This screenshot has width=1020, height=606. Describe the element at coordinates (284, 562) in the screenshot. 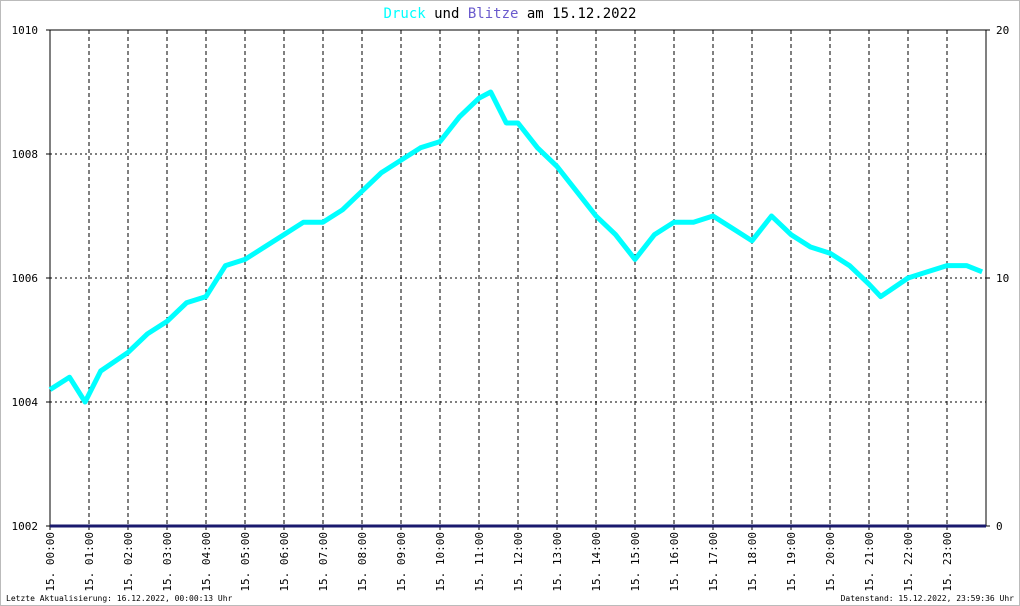

I see `x-tick-label: 15. 06:00` at that location.